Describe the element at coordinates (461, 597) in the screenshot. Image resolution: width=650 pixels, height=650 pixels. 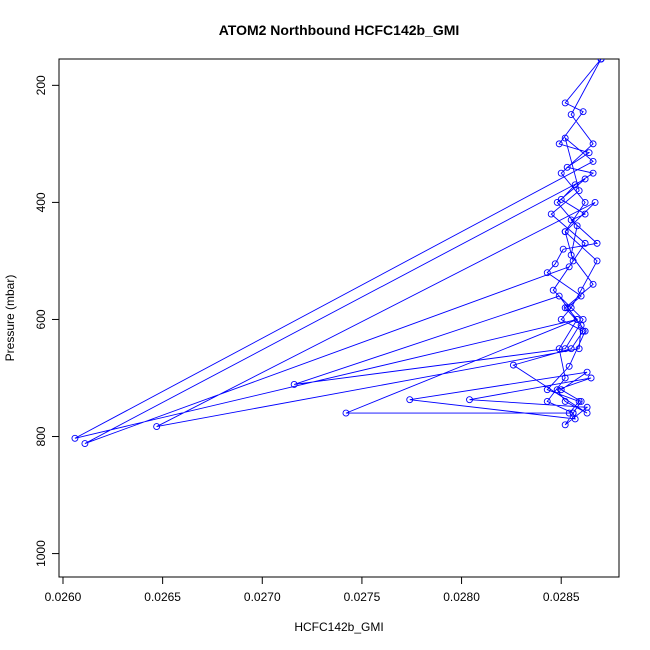
I see `x-tick-label: 0.0280` at that location.